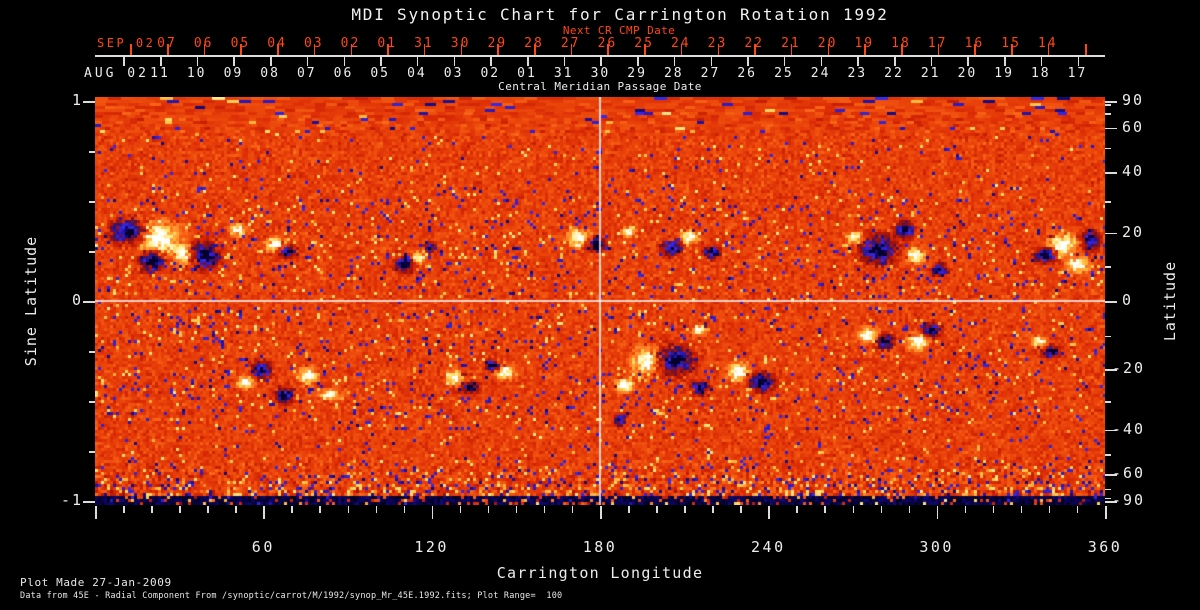 The width and height of the screenshot is (1200, 610). What do you see at coordinates (644, 43) in the screenshot?
I see `next-cr-date-label: 25` at bounding box center [644, 43].